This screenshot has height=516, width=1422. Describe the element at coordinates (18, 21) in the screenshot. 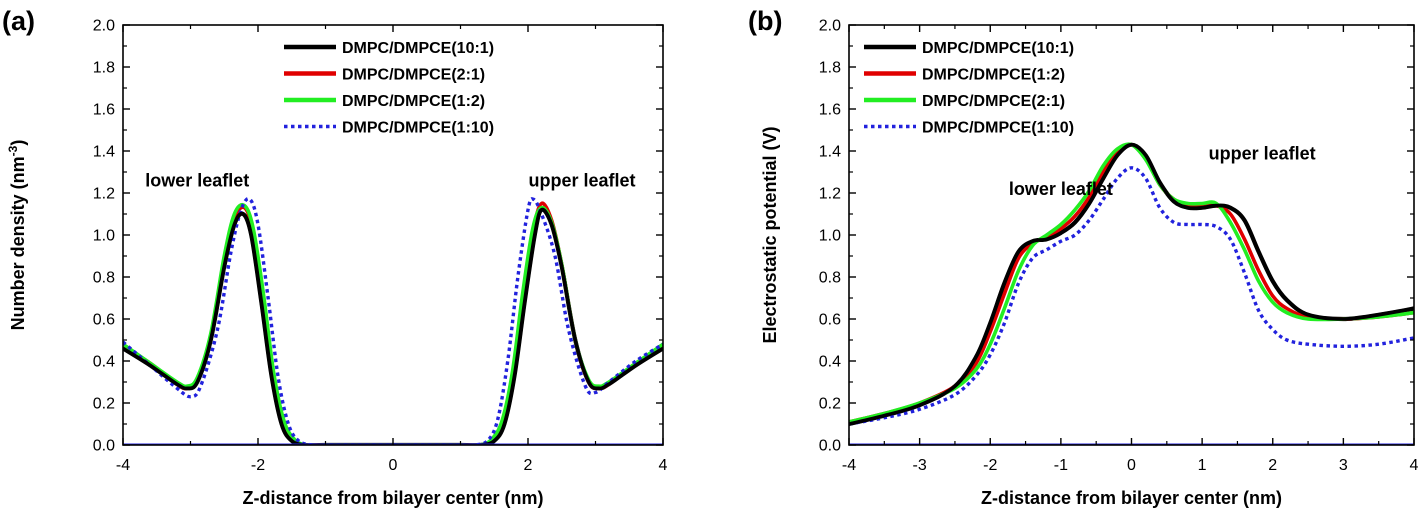

I see `panel-label: (a)` at that location.